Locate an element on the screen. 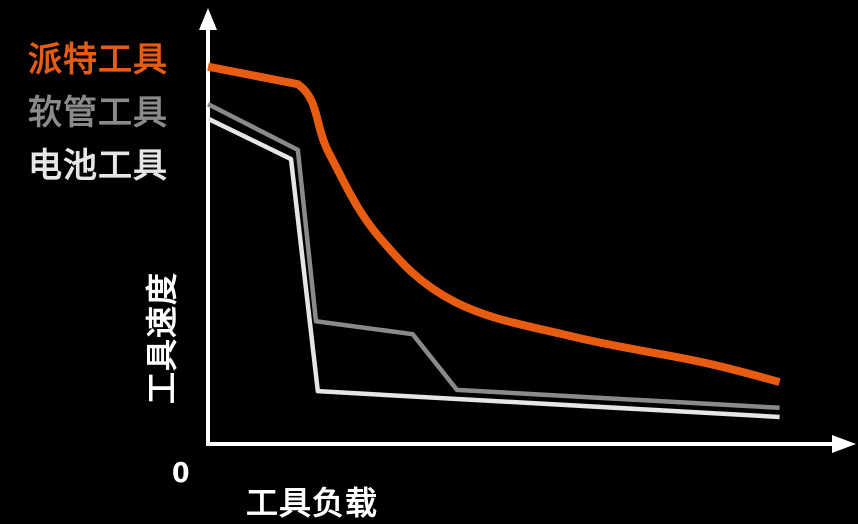 This screenshot has width=858, height=524. y-axis-label: 工具速度 is located at coordinates (162, 338).